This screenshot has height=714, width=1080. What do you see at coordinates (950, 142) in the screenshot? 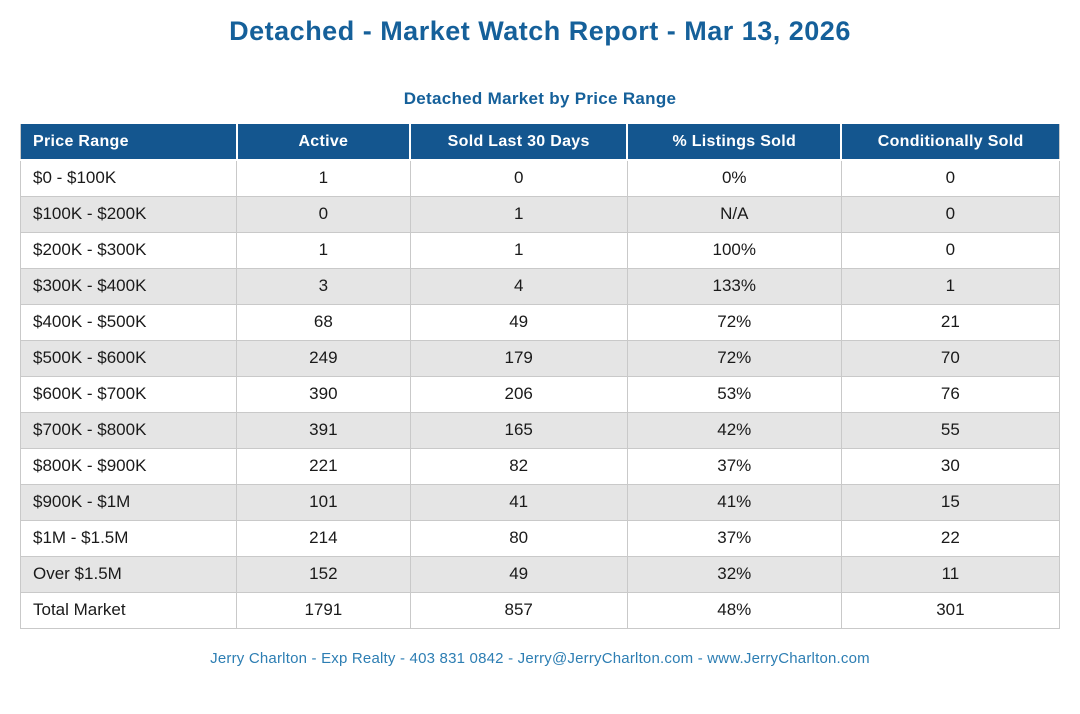
I see `column-header-conditionally-sold: Conditionally Sold` at bounding box center [950, 142].